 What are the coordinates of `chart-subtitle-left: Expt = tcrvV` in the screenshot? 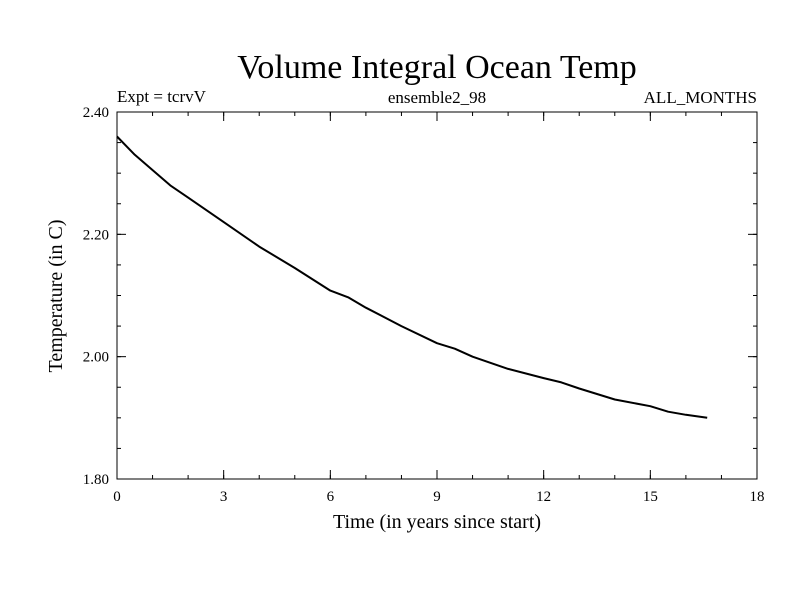 It's located at (162, 96).